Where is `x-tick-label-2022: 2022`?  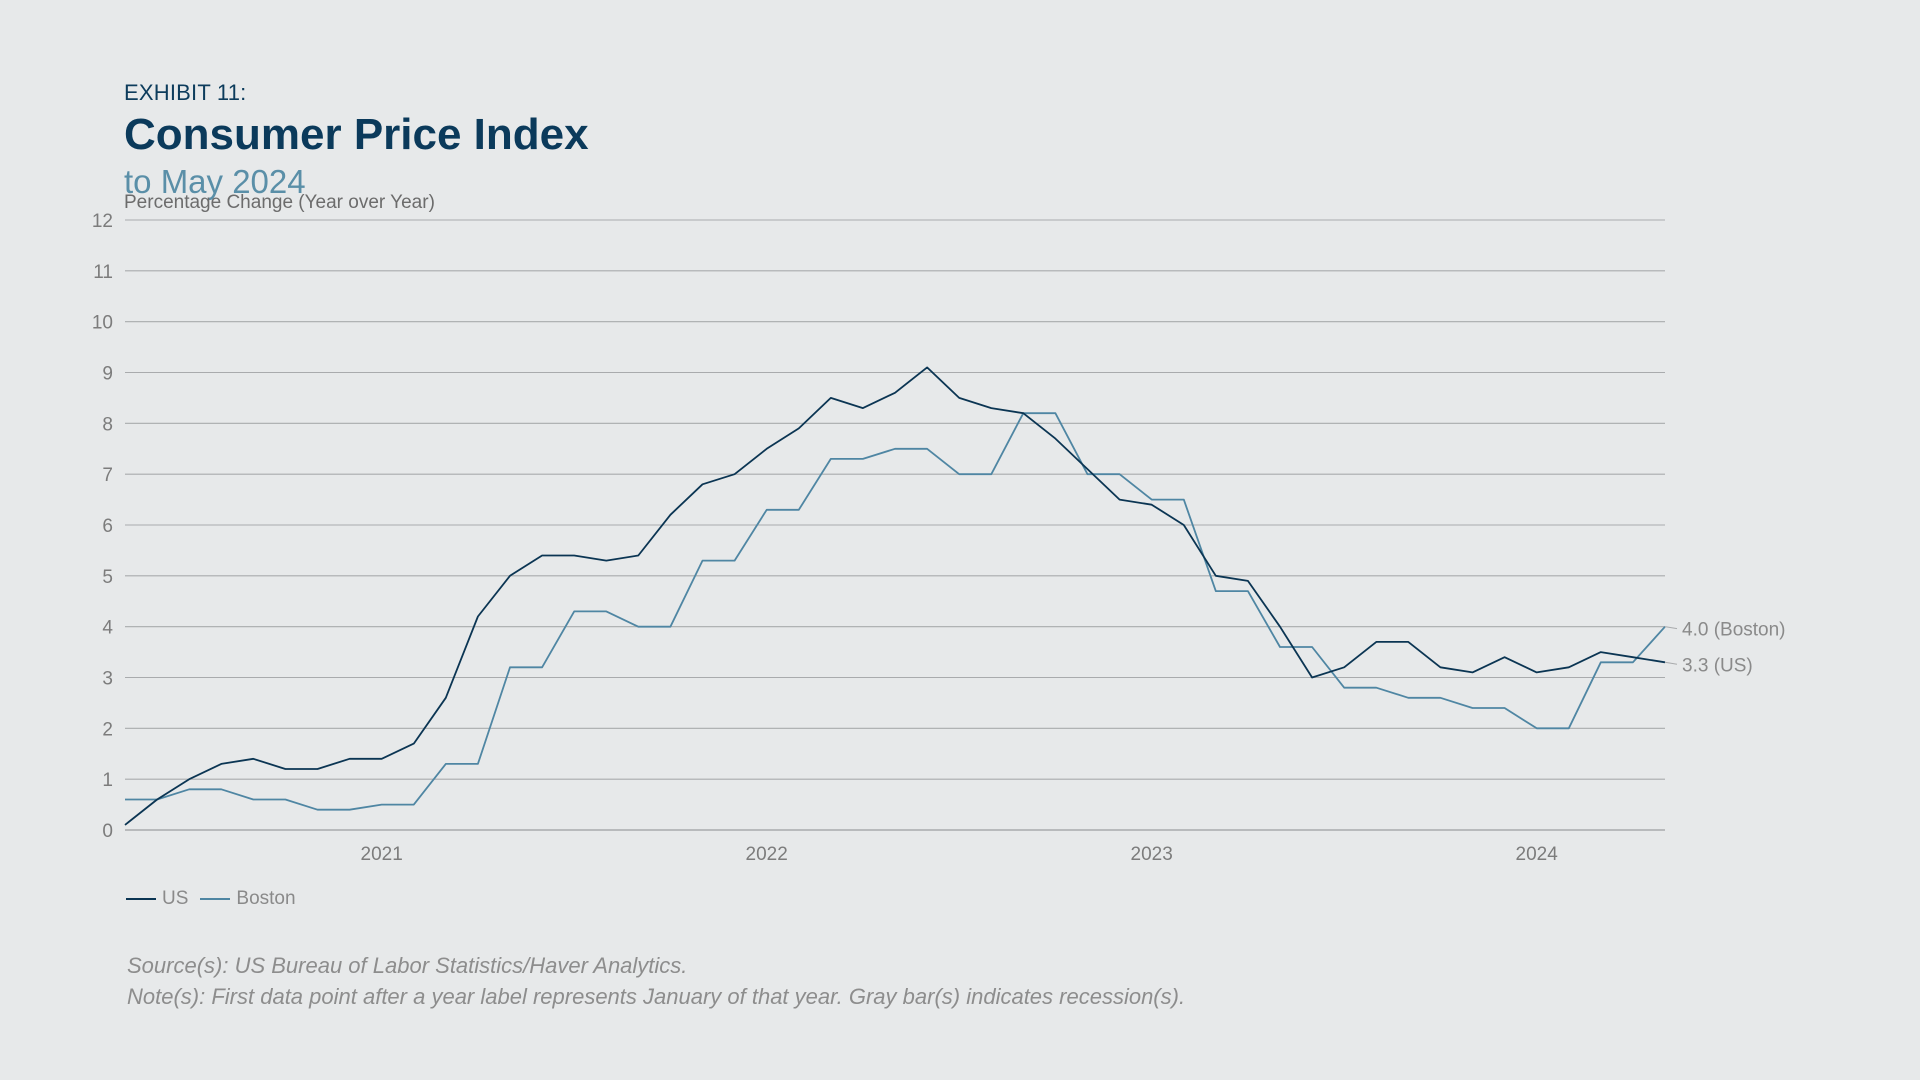
x-tick-label-2022: 2022 is located at coordinates (767, 854).